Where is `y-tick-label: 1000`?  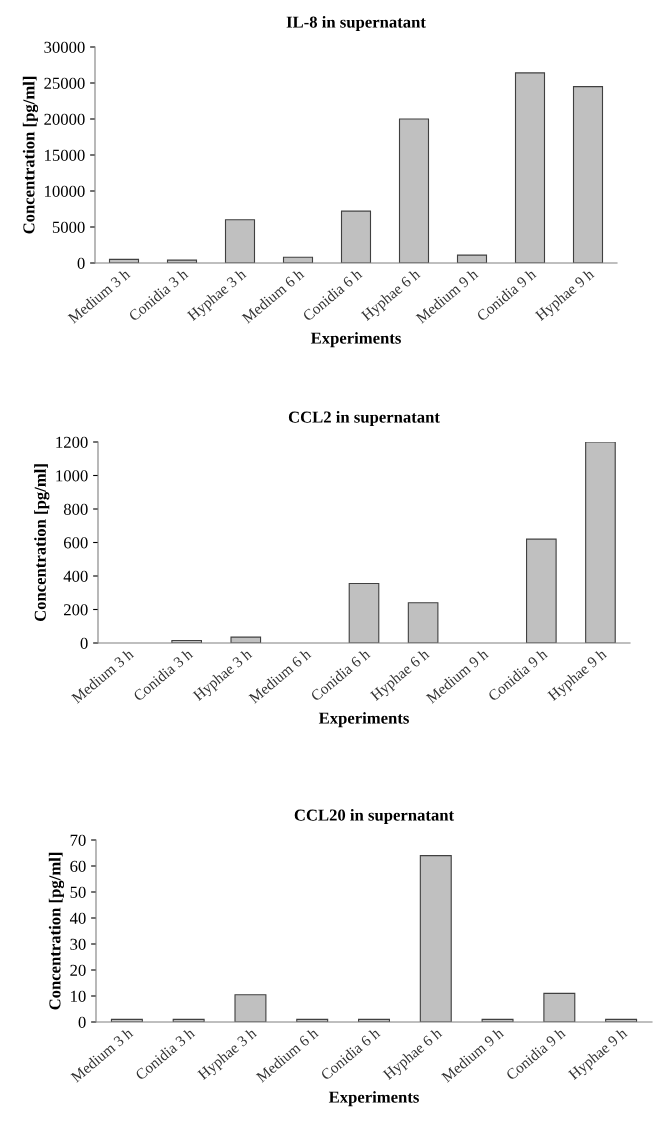 y-tick-label: 1000 is located at coordinates (72, 476).